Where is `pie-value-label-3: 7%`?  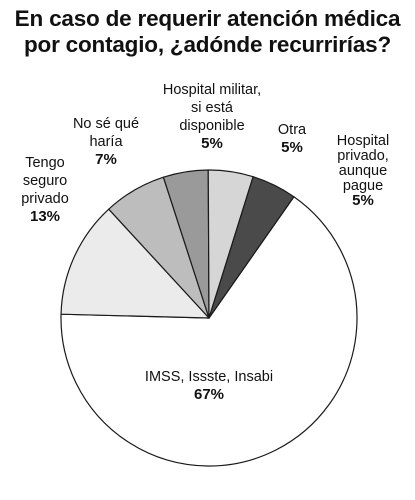 pie-value-label-3: 7% is located at coordinates (106, 159).